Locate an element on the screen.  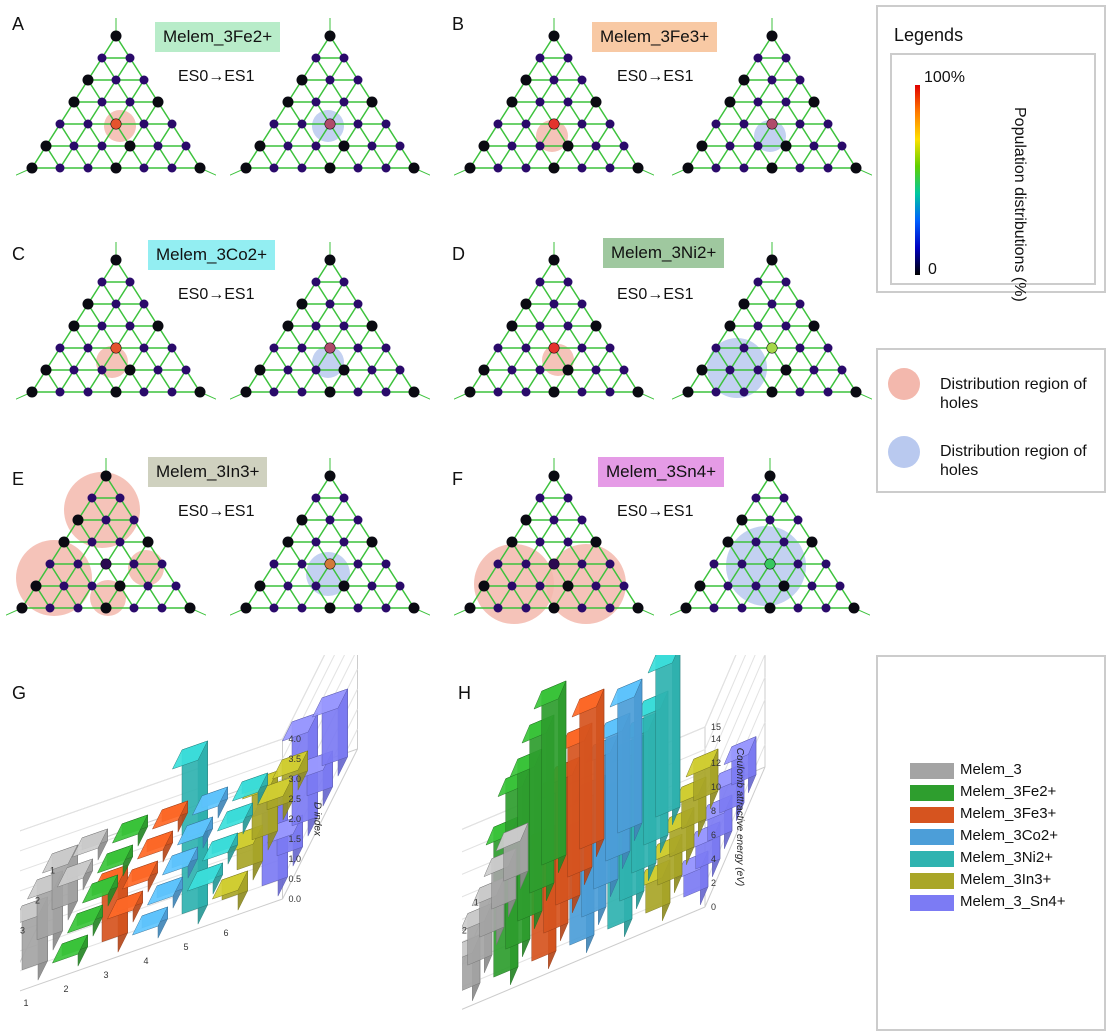
legend-label: Melem_3Fe2+ is located at coordinates (1008, 791).